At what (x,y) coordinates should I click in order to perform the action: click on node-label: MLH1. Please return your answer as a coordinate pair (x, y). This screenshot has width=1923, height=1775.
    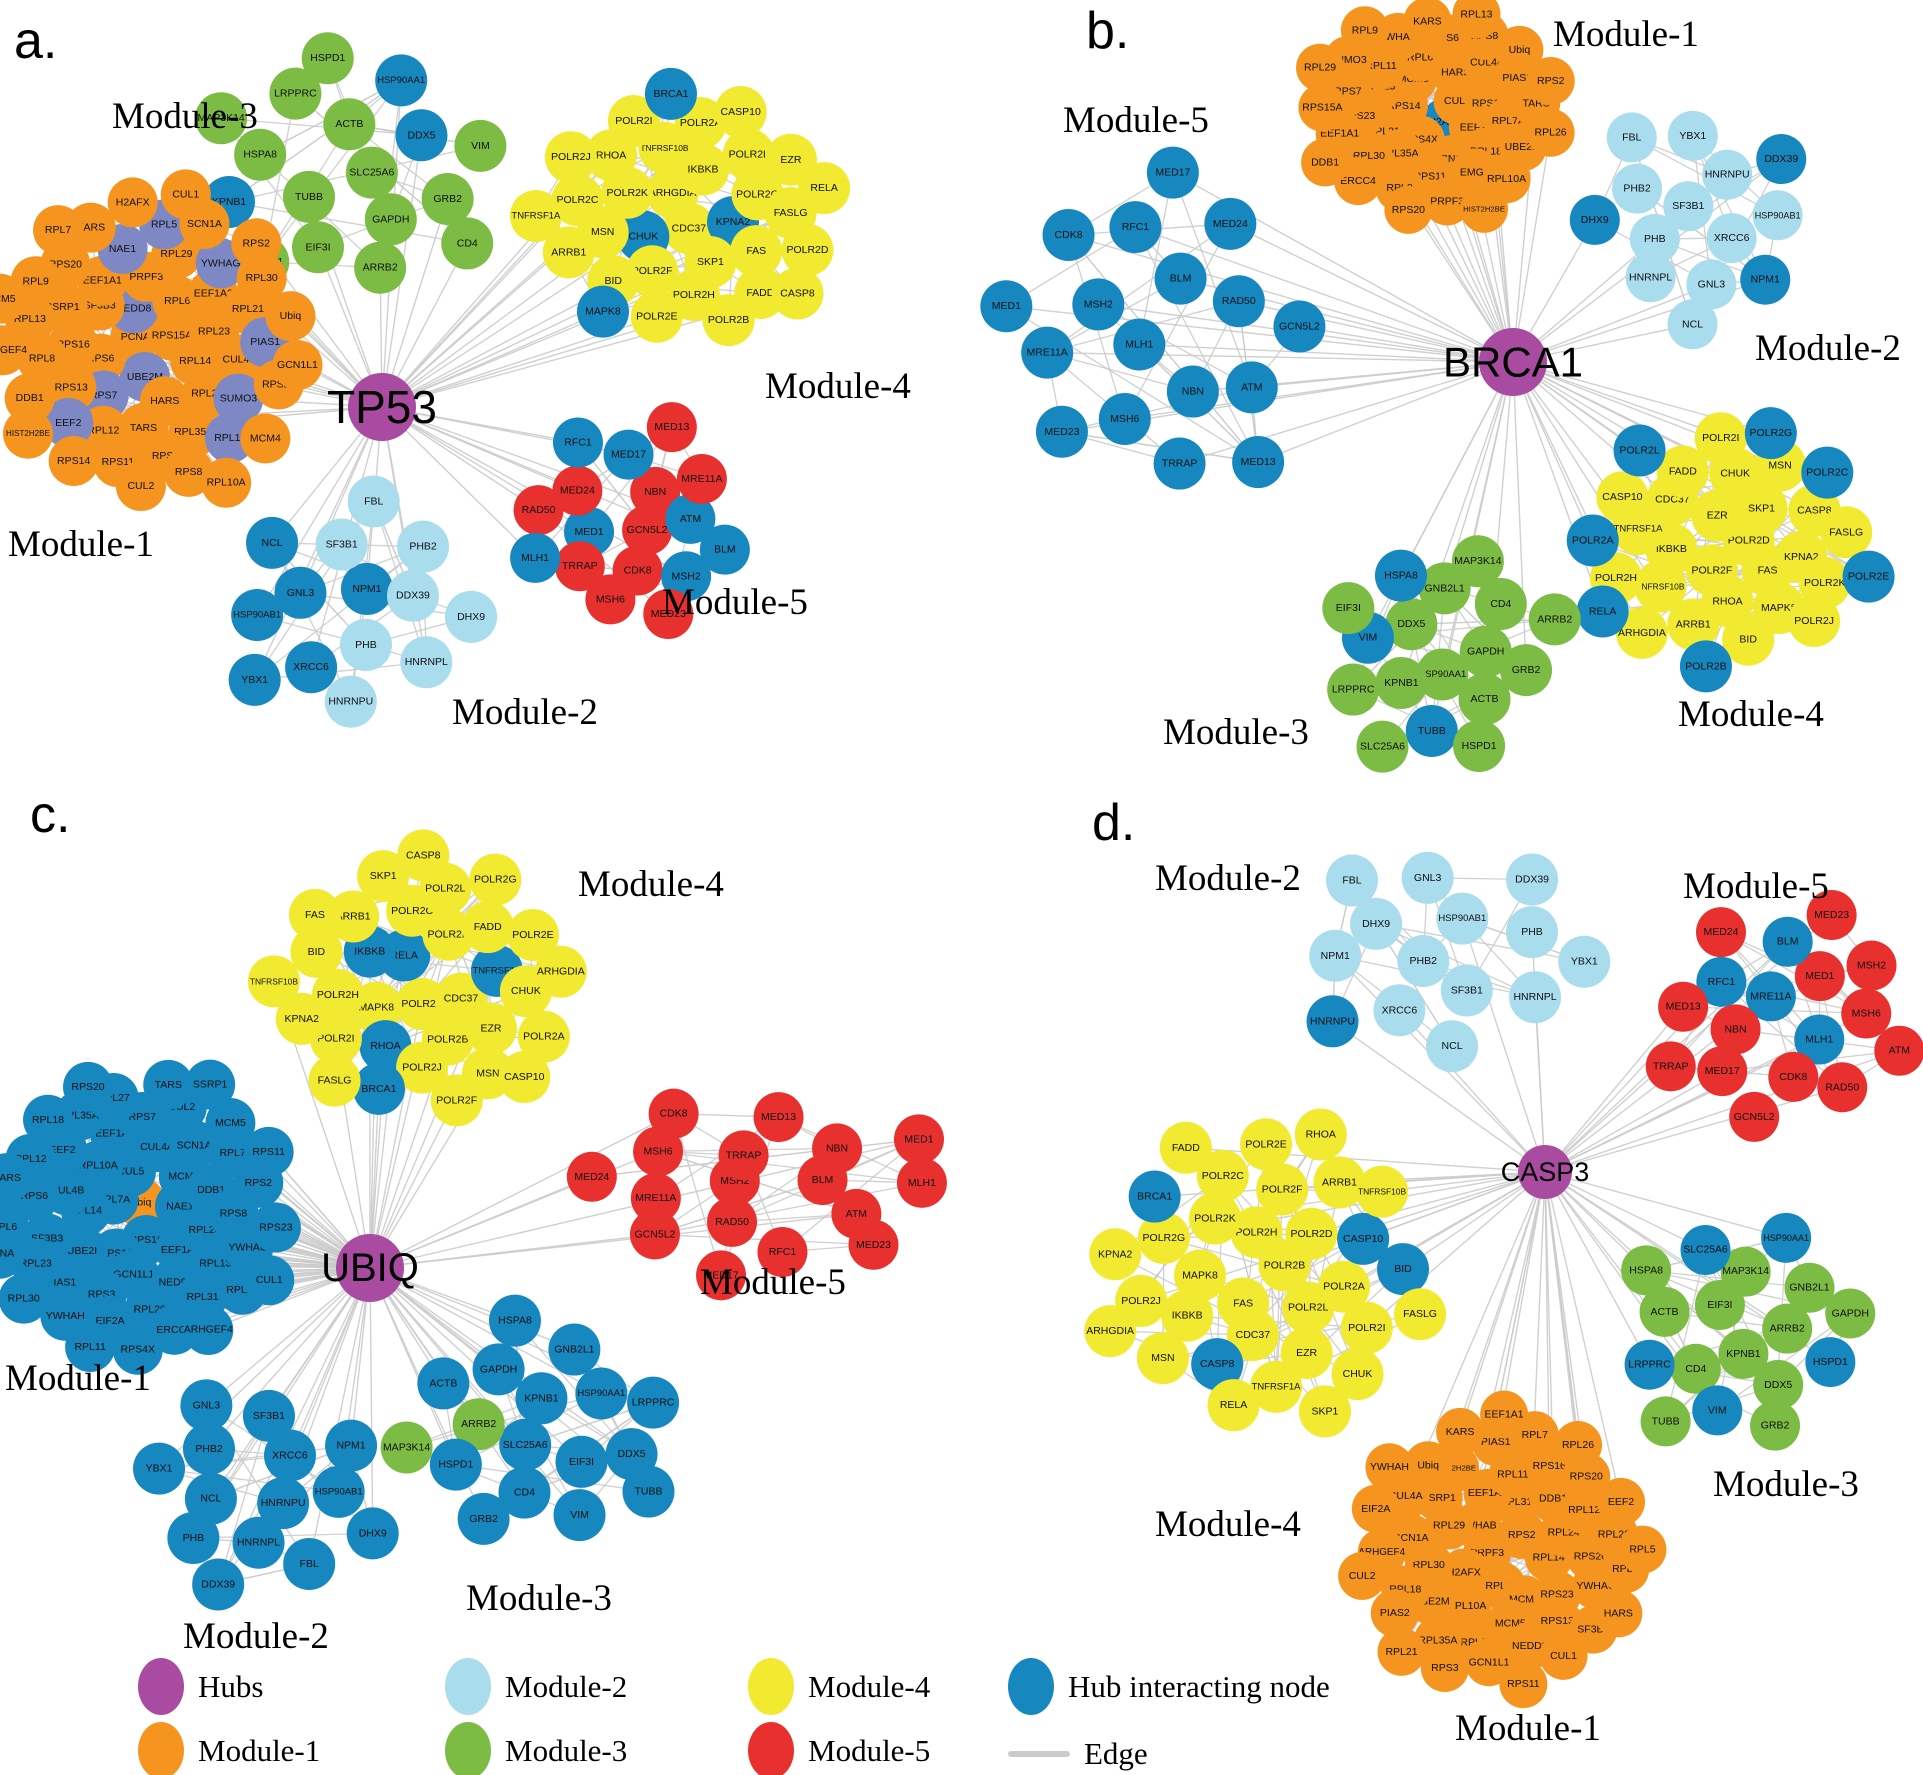
    Looking at the image, I should click on (1139, 344).